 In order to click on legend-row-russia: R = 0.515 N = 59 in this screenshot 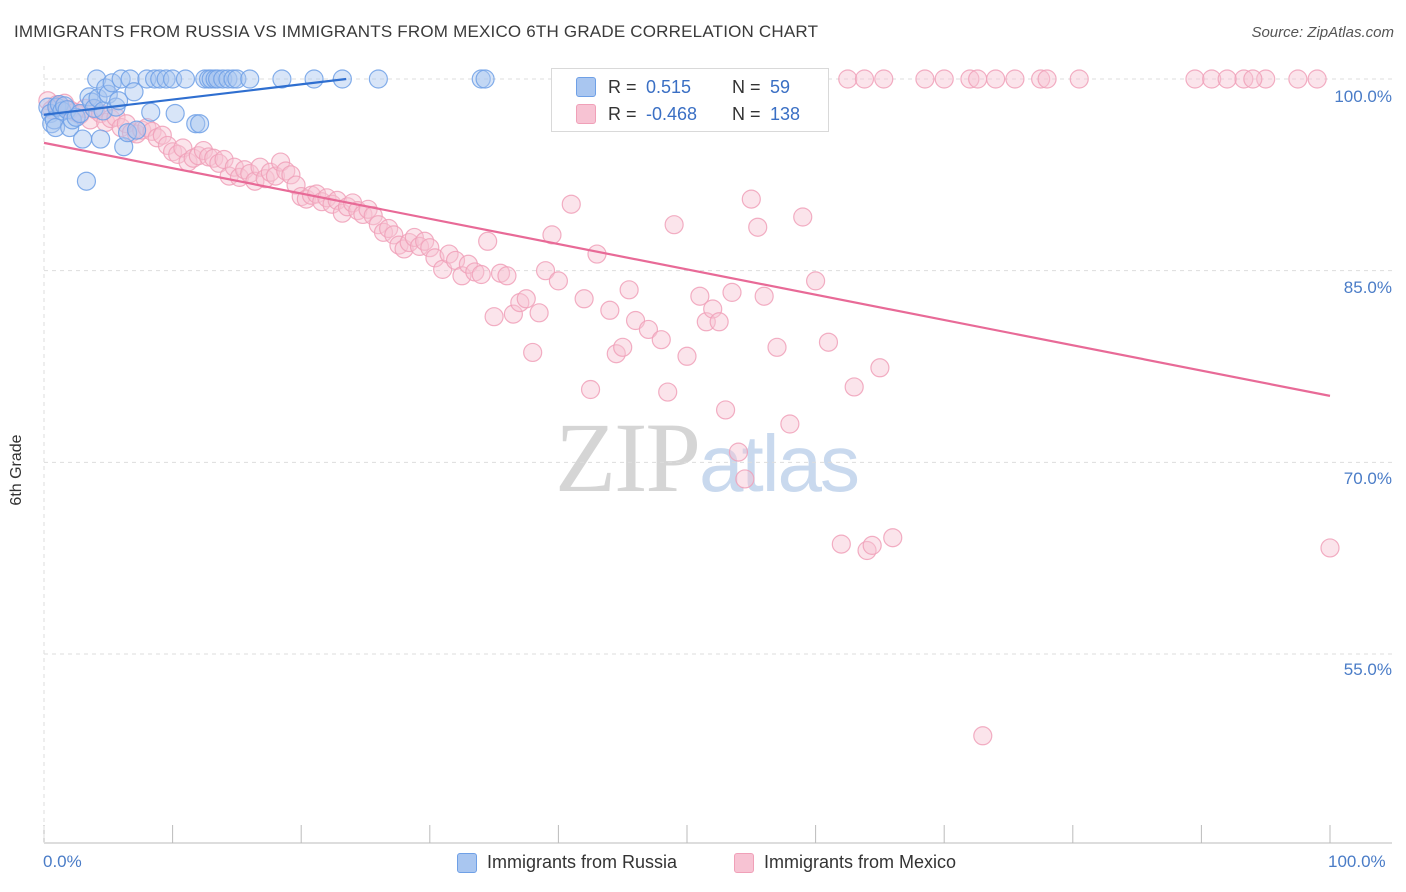, I will do `click(704, 87)`.